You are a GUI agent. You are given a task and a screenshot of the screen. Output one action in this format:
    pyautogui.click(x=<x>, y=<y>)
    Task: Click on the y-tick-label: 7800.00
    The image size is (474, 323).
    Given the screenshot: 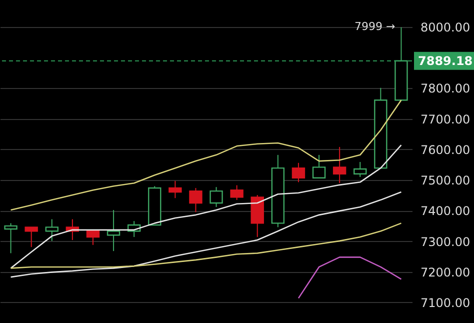 What is the action you would take?
    pyautogui.click(x=445, y=89)
    